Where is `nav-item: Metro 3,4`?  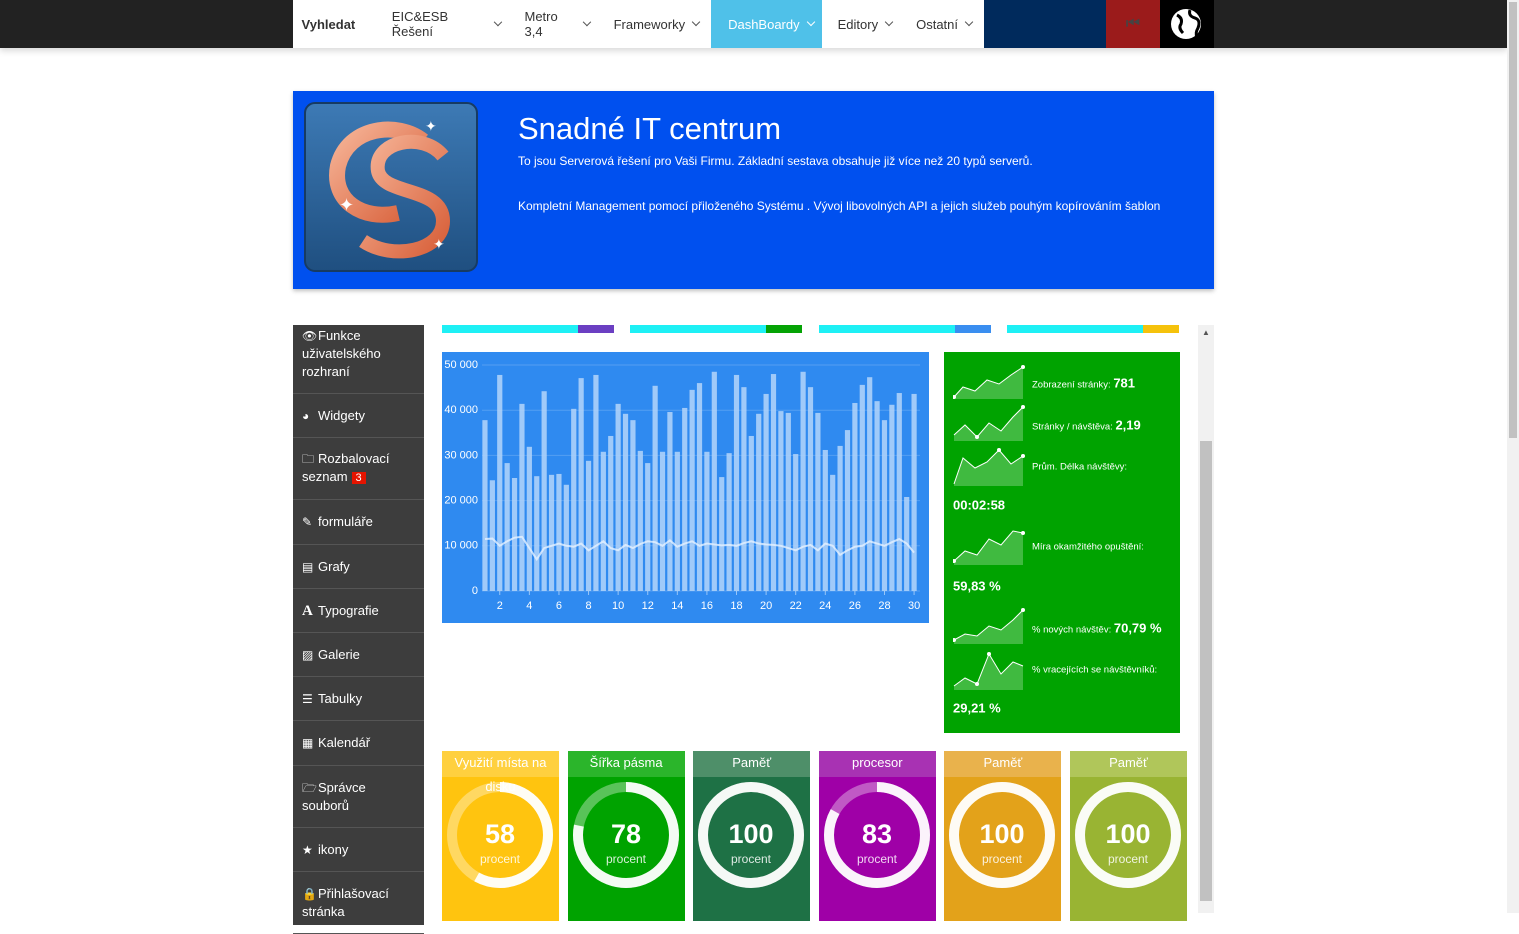 nav-item: Metro 3,4 is located at coordinates (557, 24).